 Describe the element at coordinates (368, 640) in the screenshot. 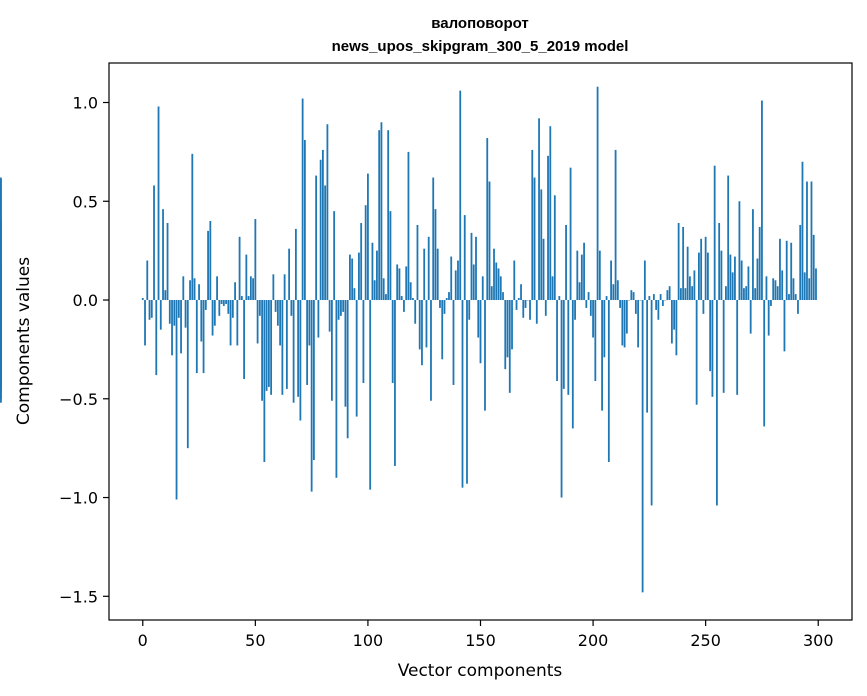

I see `x-tick-label: 100` at that location.